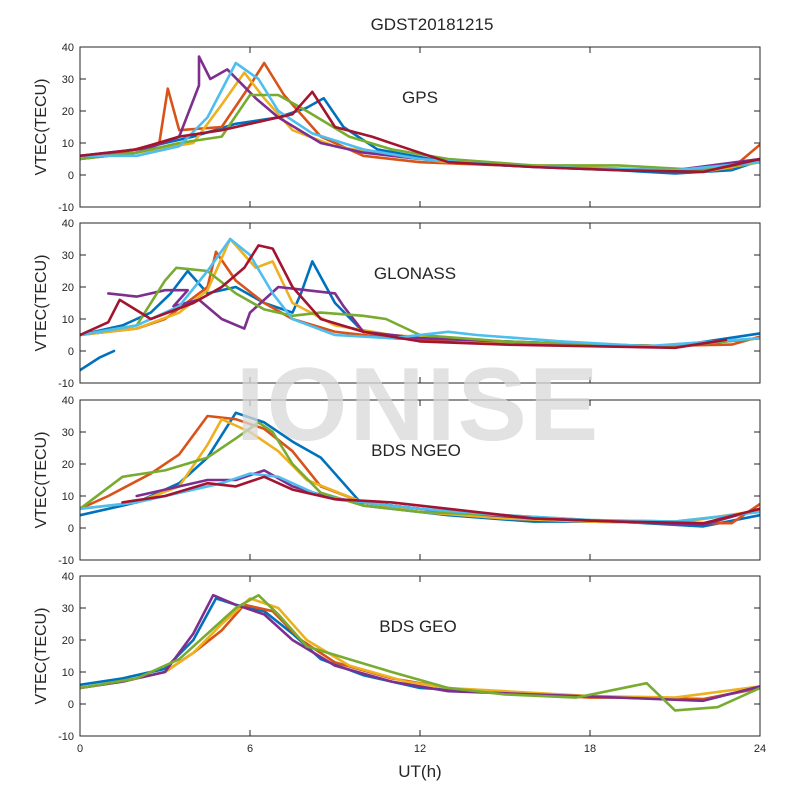  What do you see at coordinates (418, 405) in the screenshot?
I see `watermark-text: IONISE` at bounding box center [418, 405].